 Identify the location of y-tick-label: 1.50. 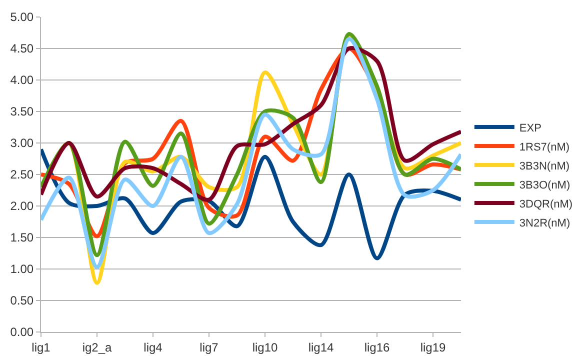
(22, 237).